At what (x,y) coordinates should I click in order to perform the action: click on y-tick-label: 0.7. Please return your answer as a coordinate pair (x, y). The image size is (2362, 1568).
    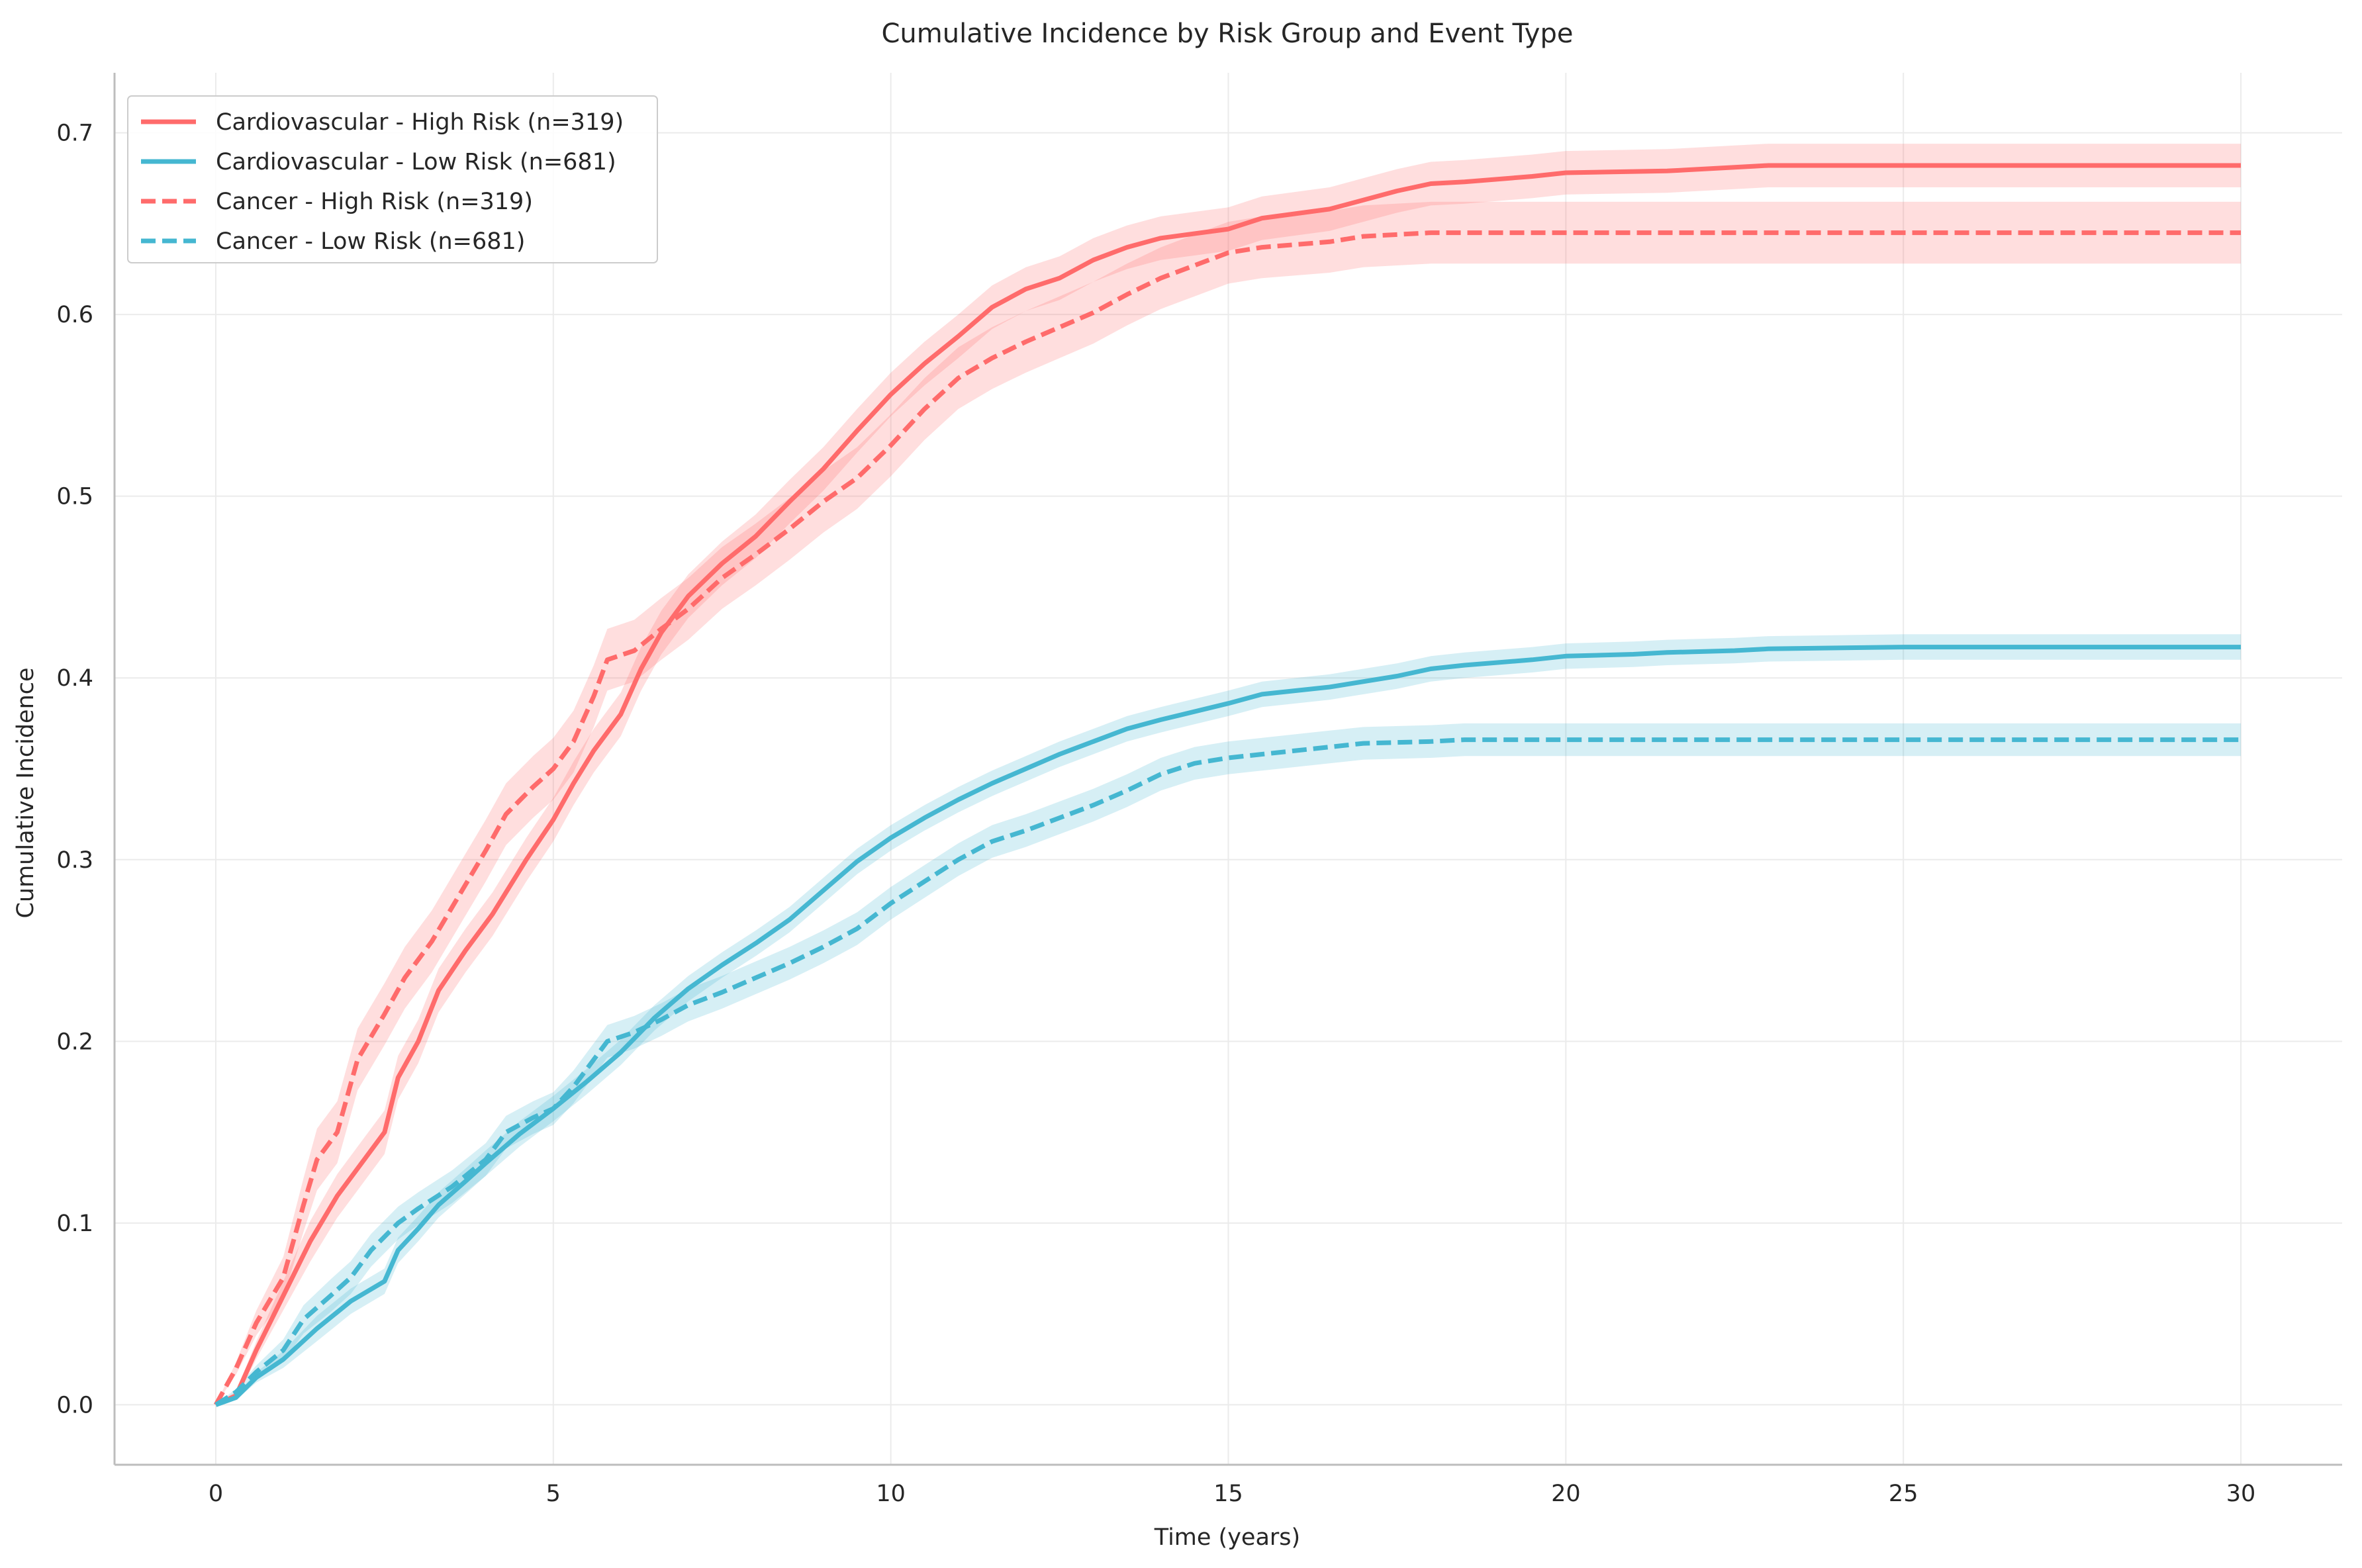
    Looking at the image, I should click on (75, 133).